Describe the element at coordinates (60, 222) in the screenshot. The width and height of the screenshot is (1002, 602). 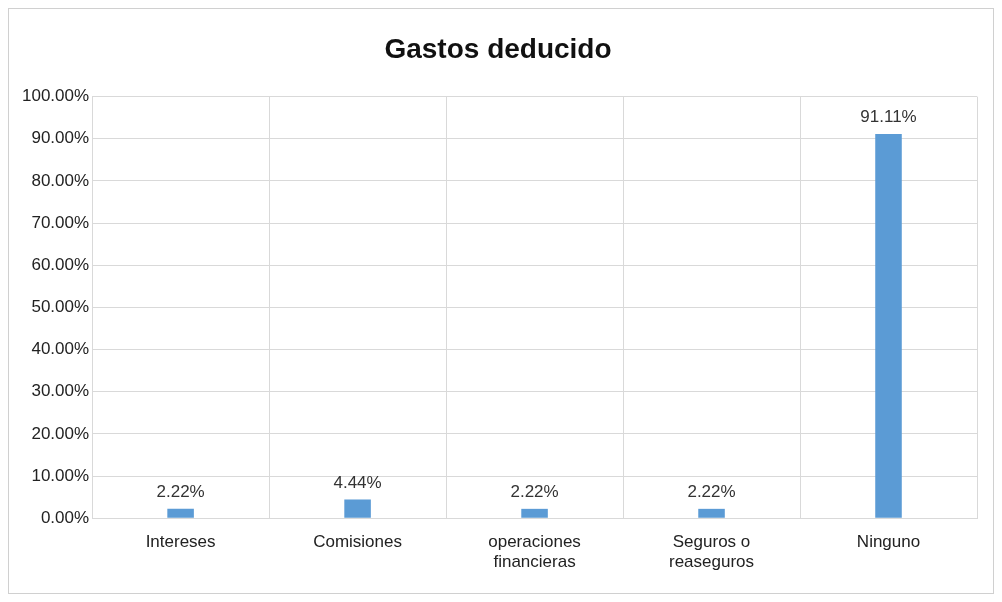
I see `y-tick-label: 70.00%` at that location.